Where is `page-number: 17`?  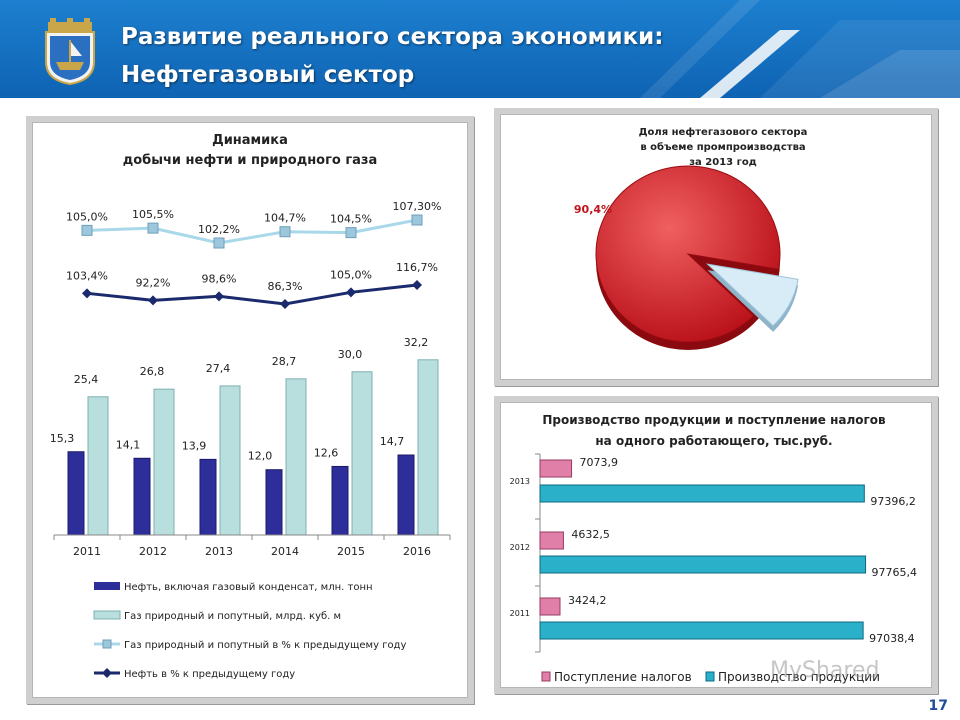
page-number: 17 is located at coordinates (938, 706).